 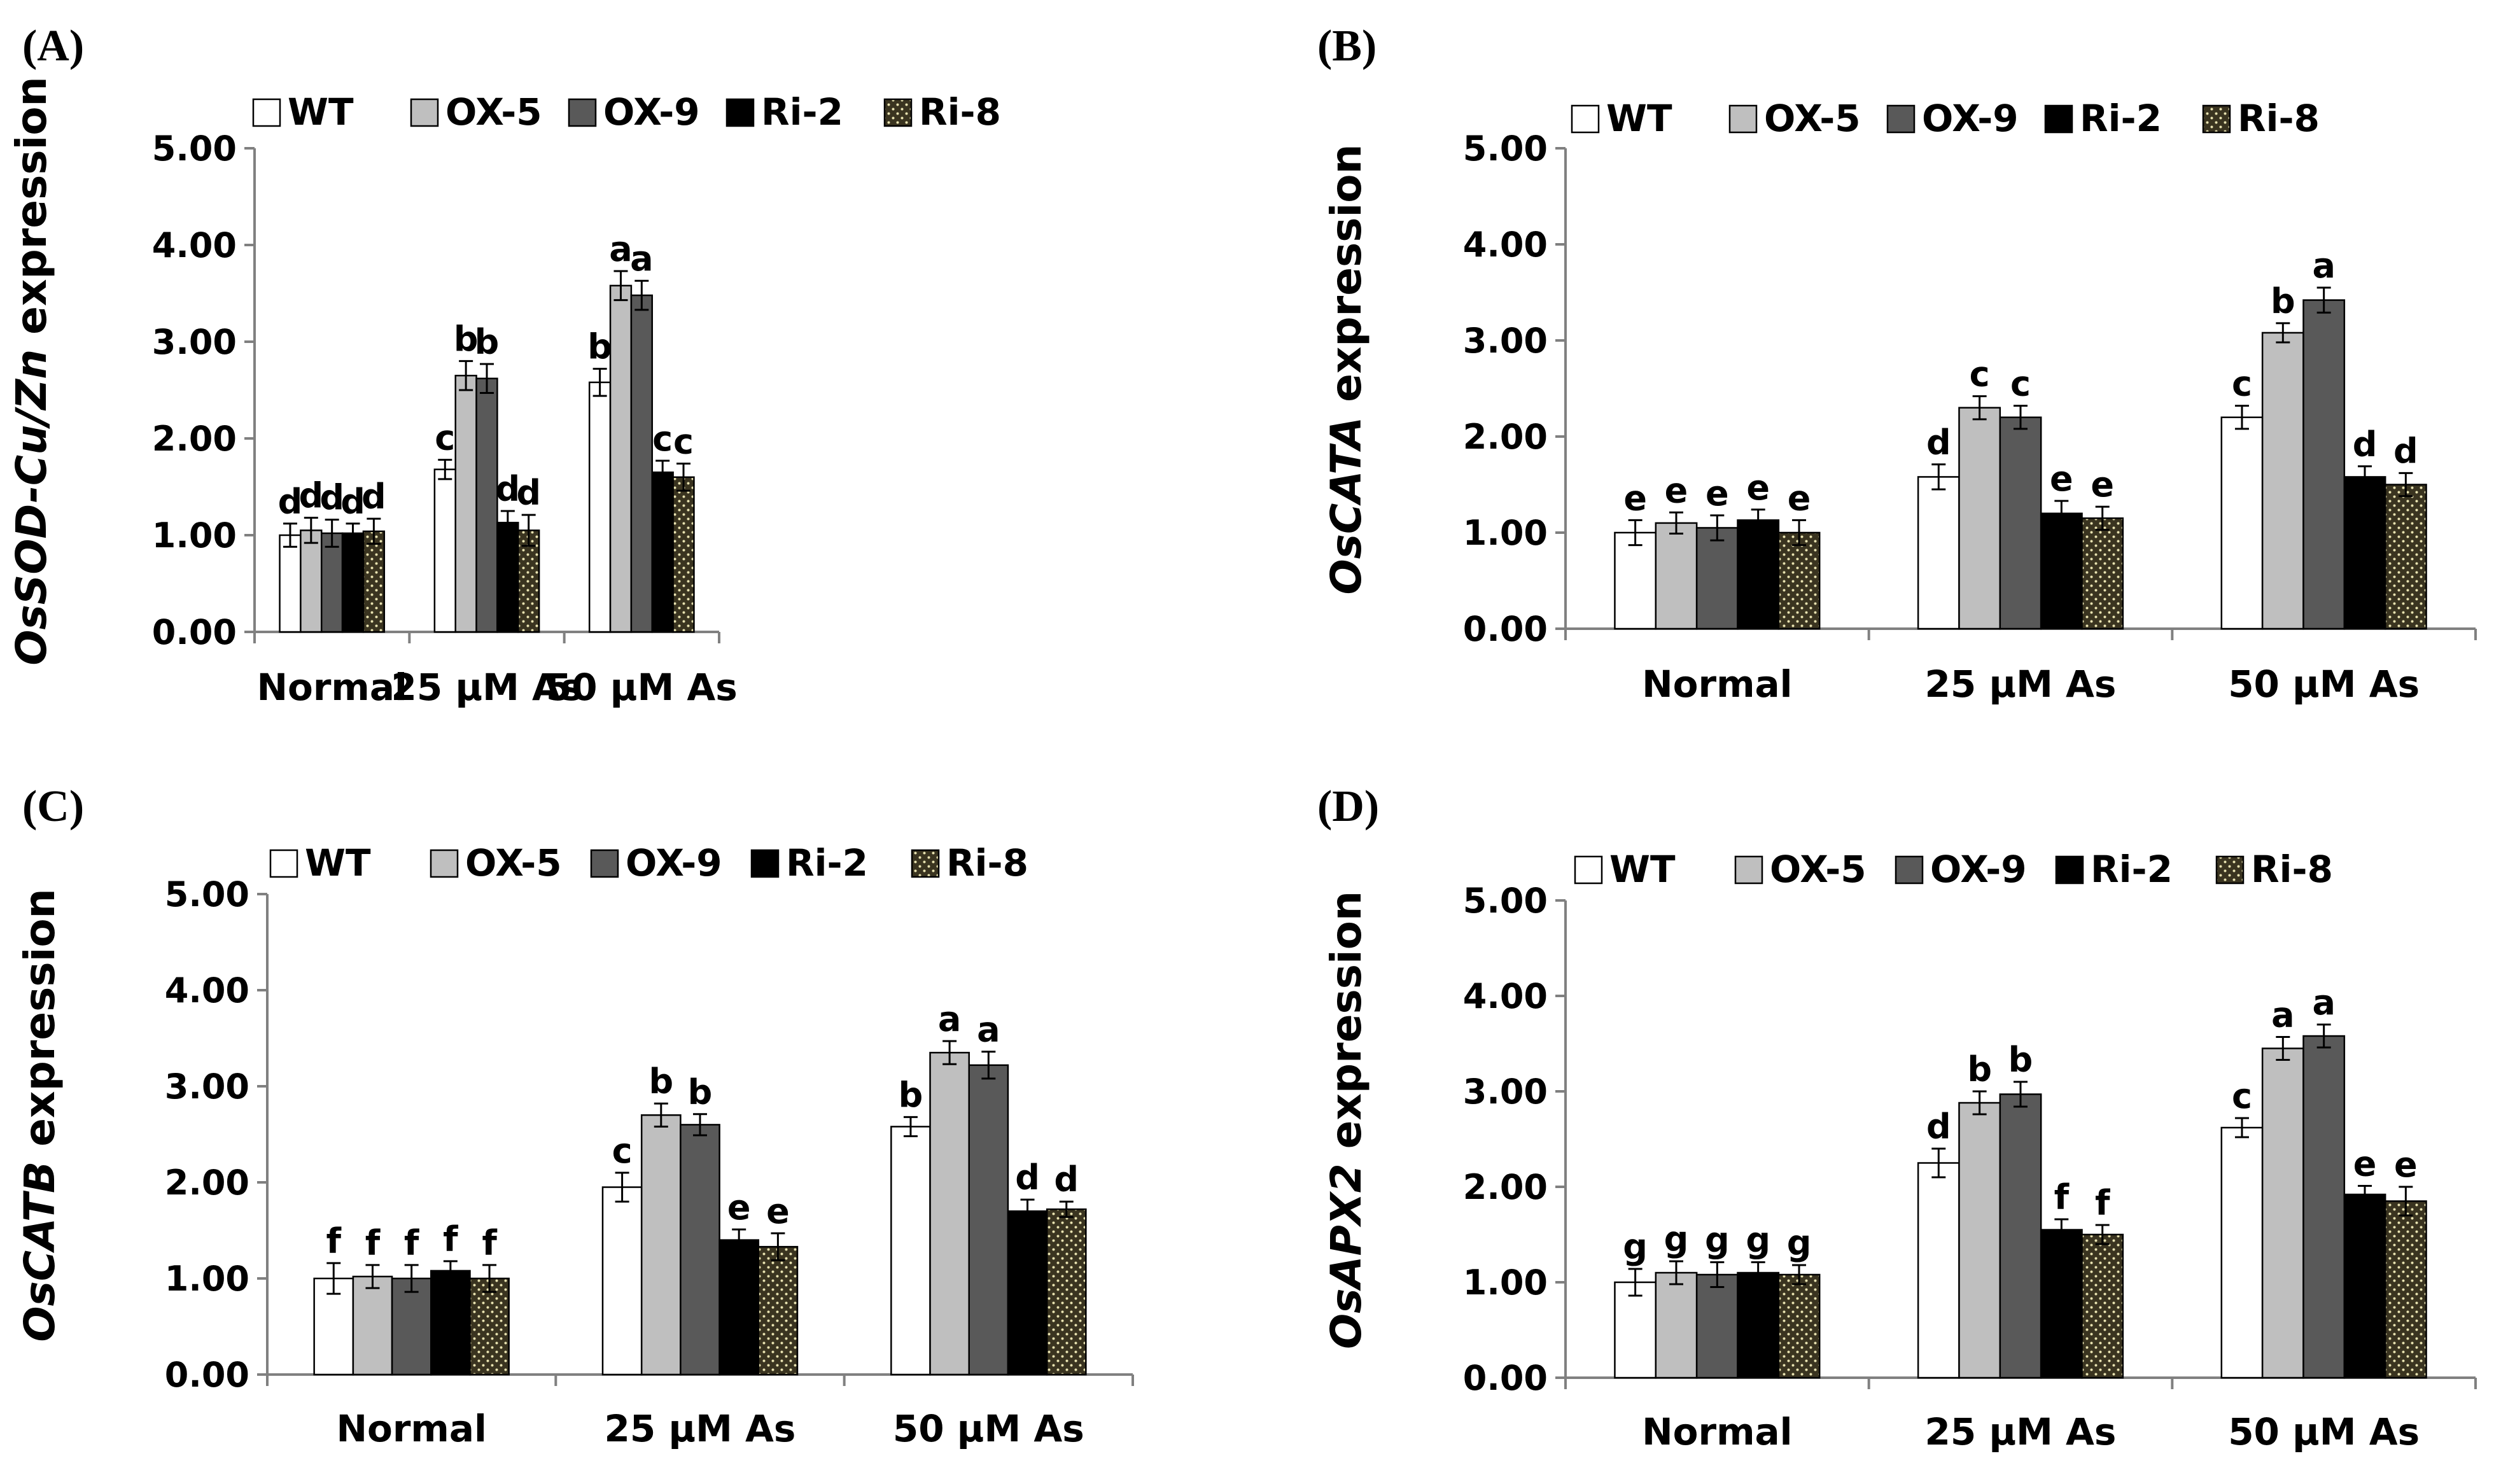 I want to click on panel-label: (B), so click(x=1347, y=46).